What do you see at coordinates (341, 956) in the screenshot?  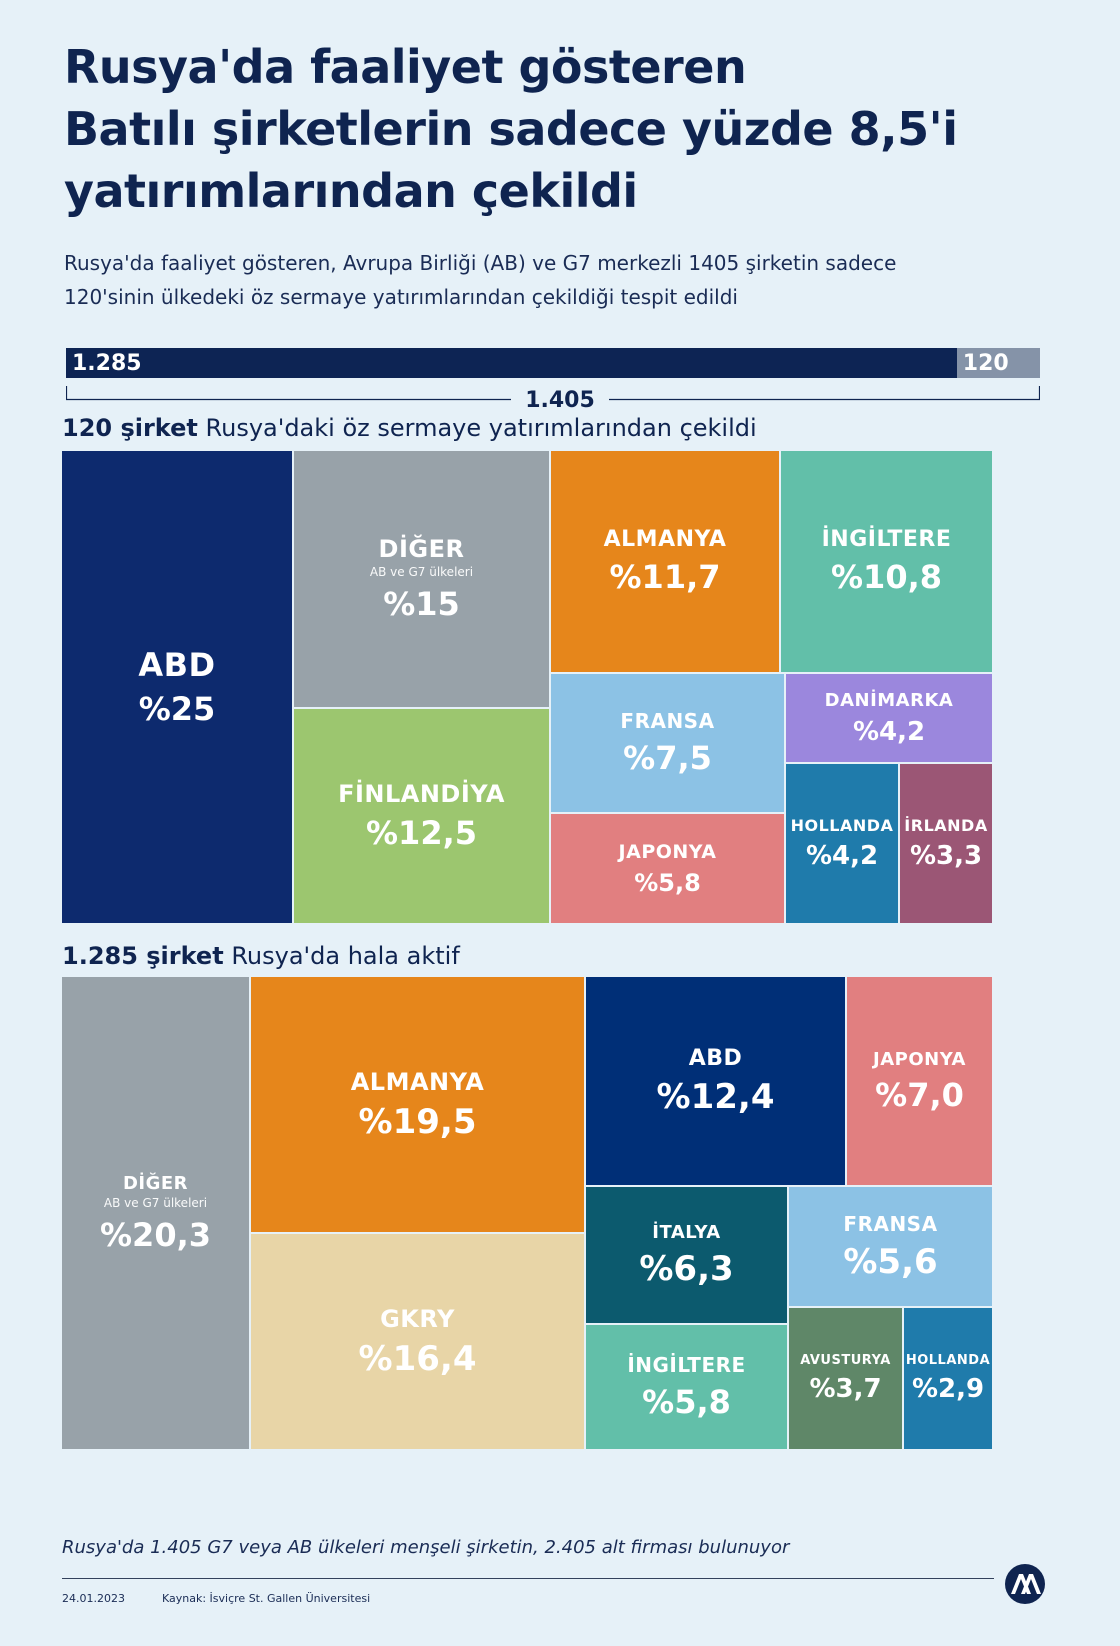 I see `active-description: Rusya'da hala aktif` at bounding box center [341, 956].